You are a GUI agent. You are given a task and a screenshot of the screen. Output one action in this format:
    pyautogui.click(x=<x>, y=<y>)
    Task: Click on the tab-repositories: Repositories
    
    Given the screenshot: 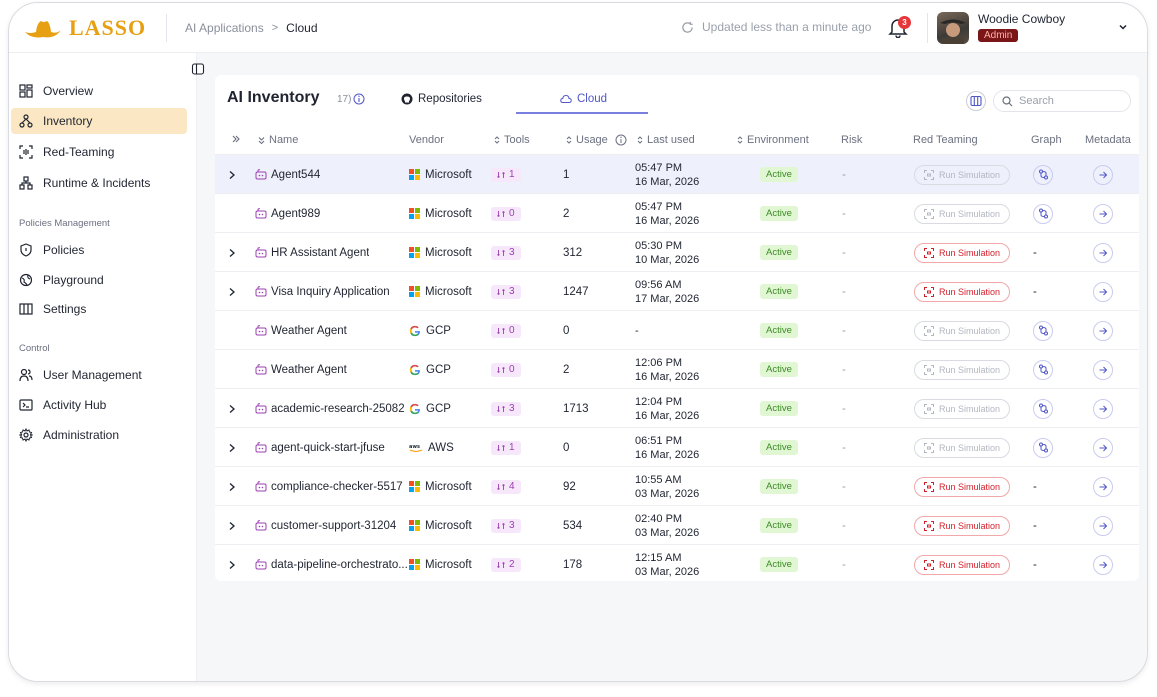 What is the action you would take?
    pyautogui.click(x=441, y=99)
    